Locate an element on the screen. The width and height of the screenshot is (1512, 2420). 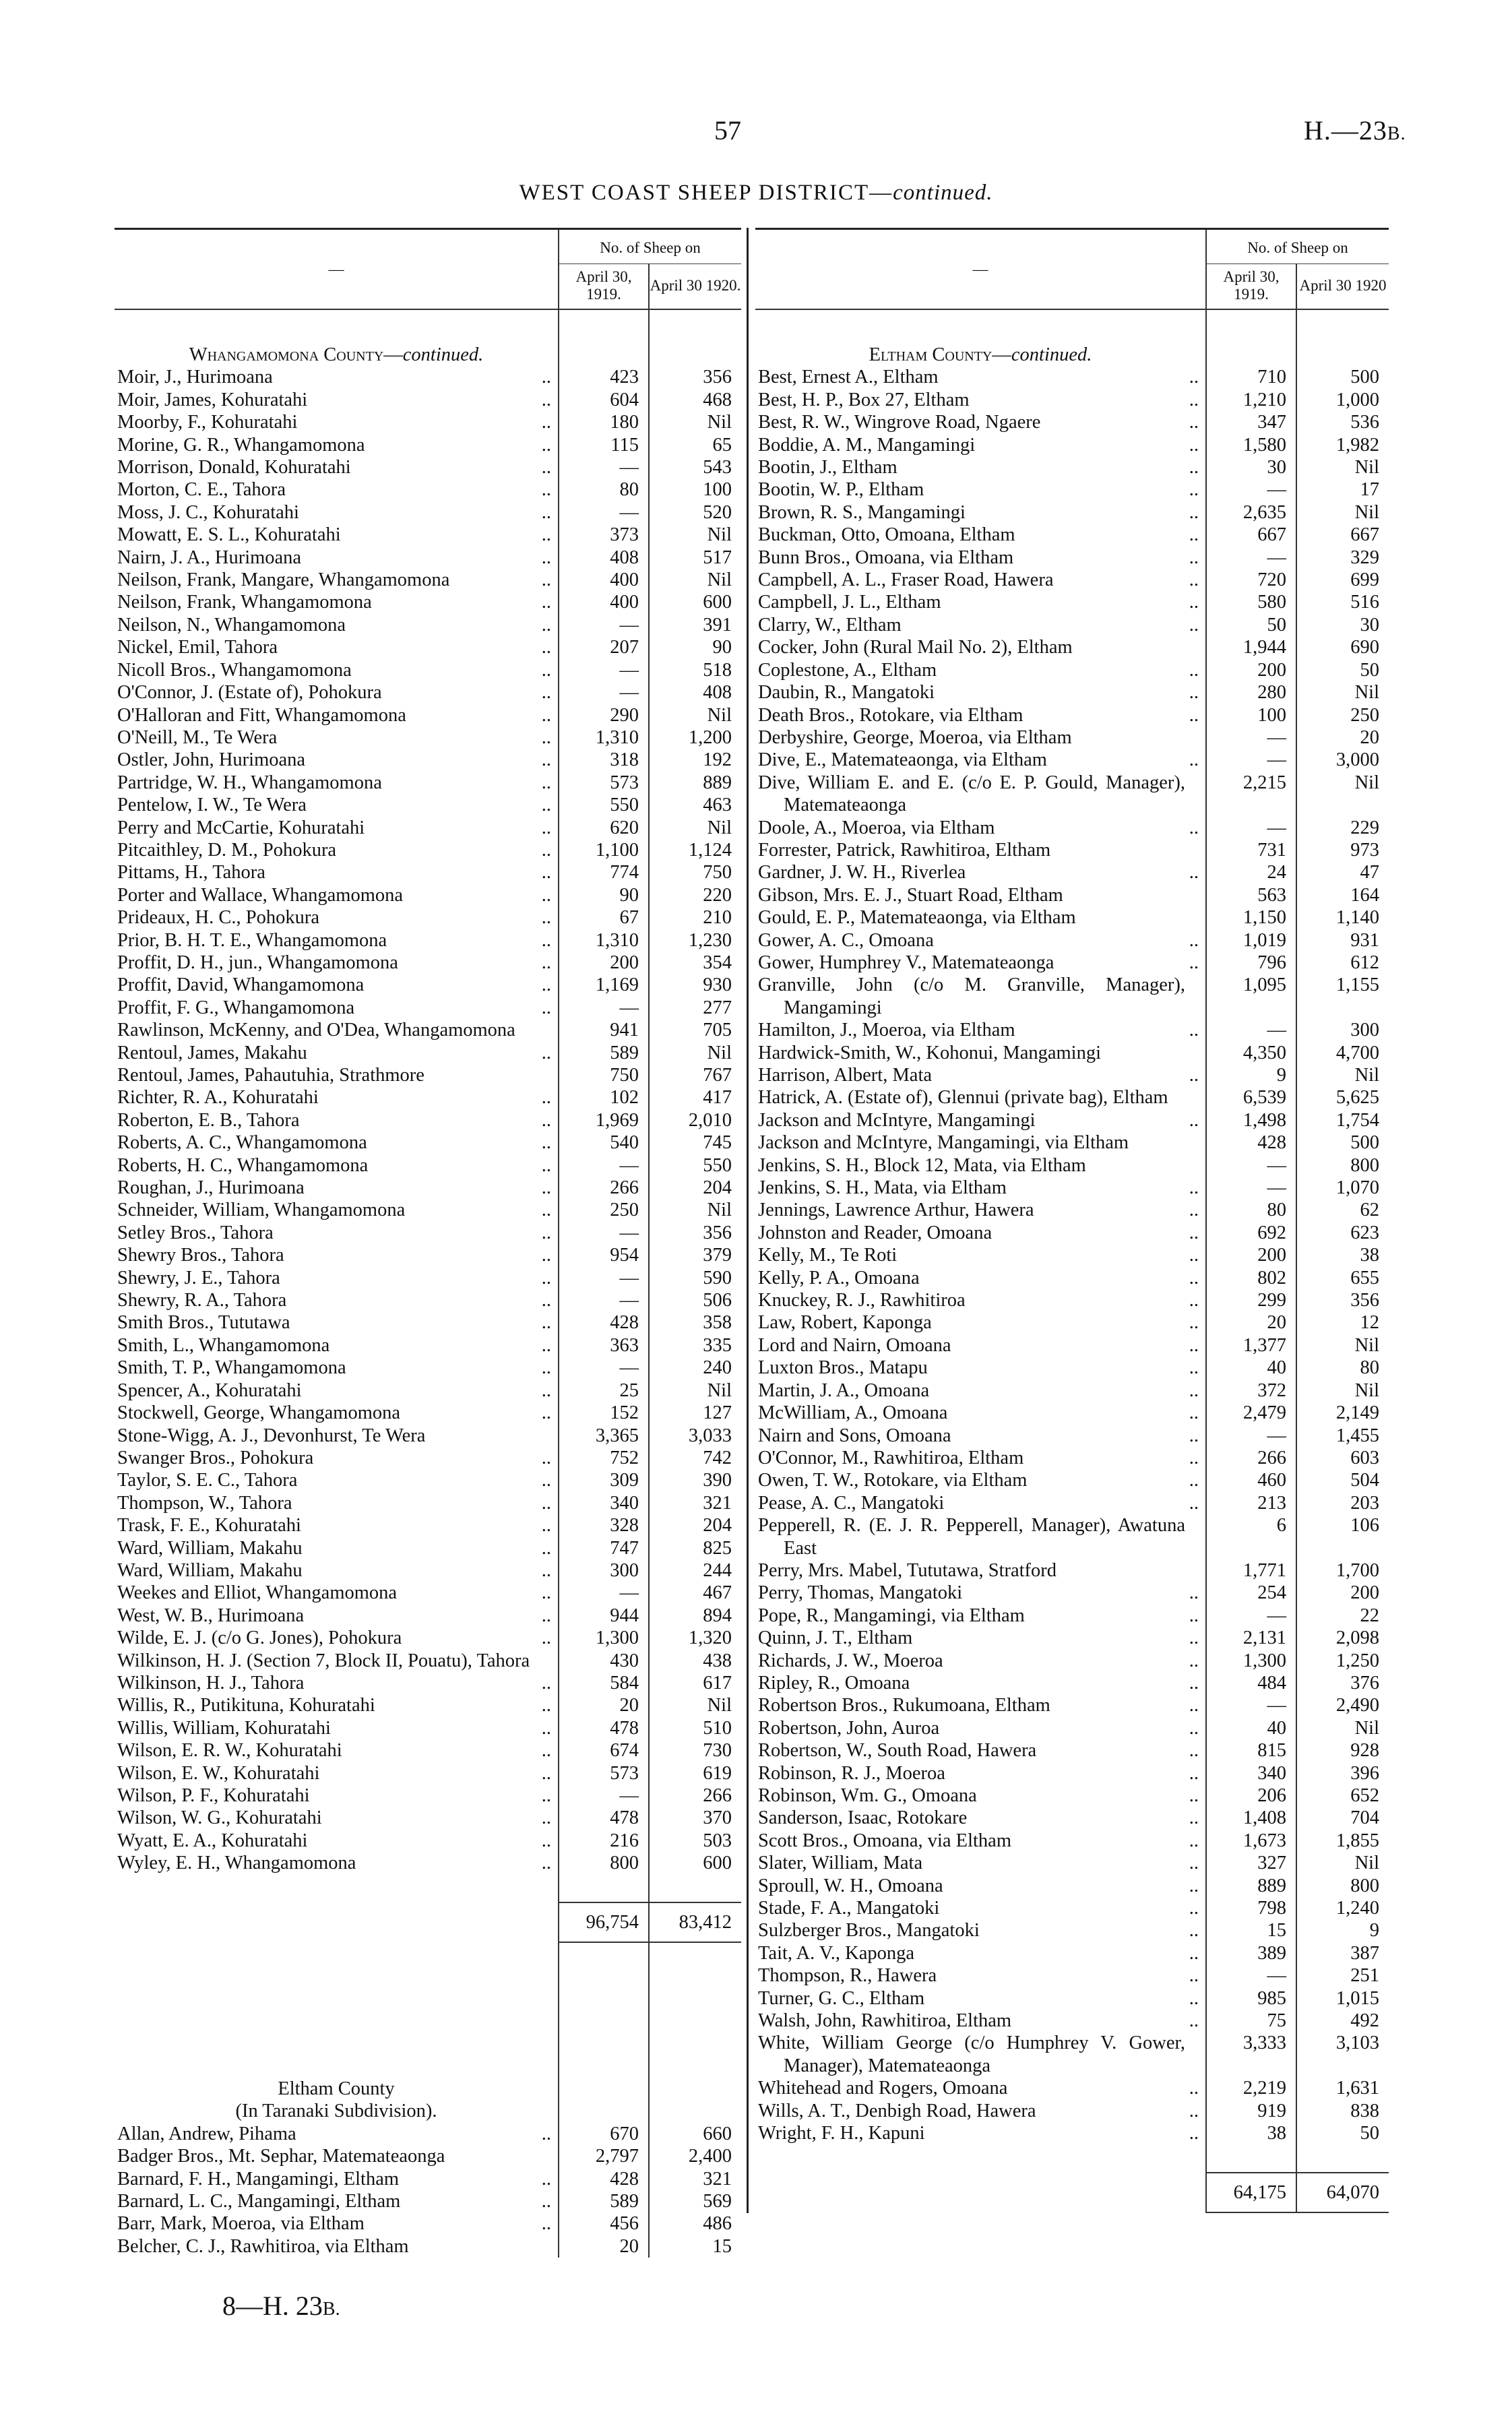
holder-name: Tait, A. V., Kaponga is located at coordinates (980, 1953).